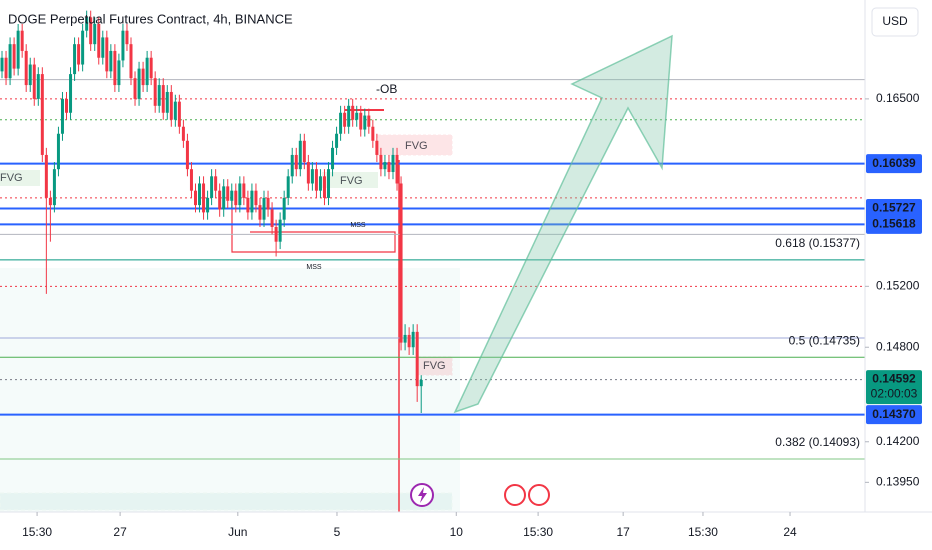  What do you see at coordinates (898, 256) in the screenshot?
I see `price-axis` at bounding box center [898, 256].